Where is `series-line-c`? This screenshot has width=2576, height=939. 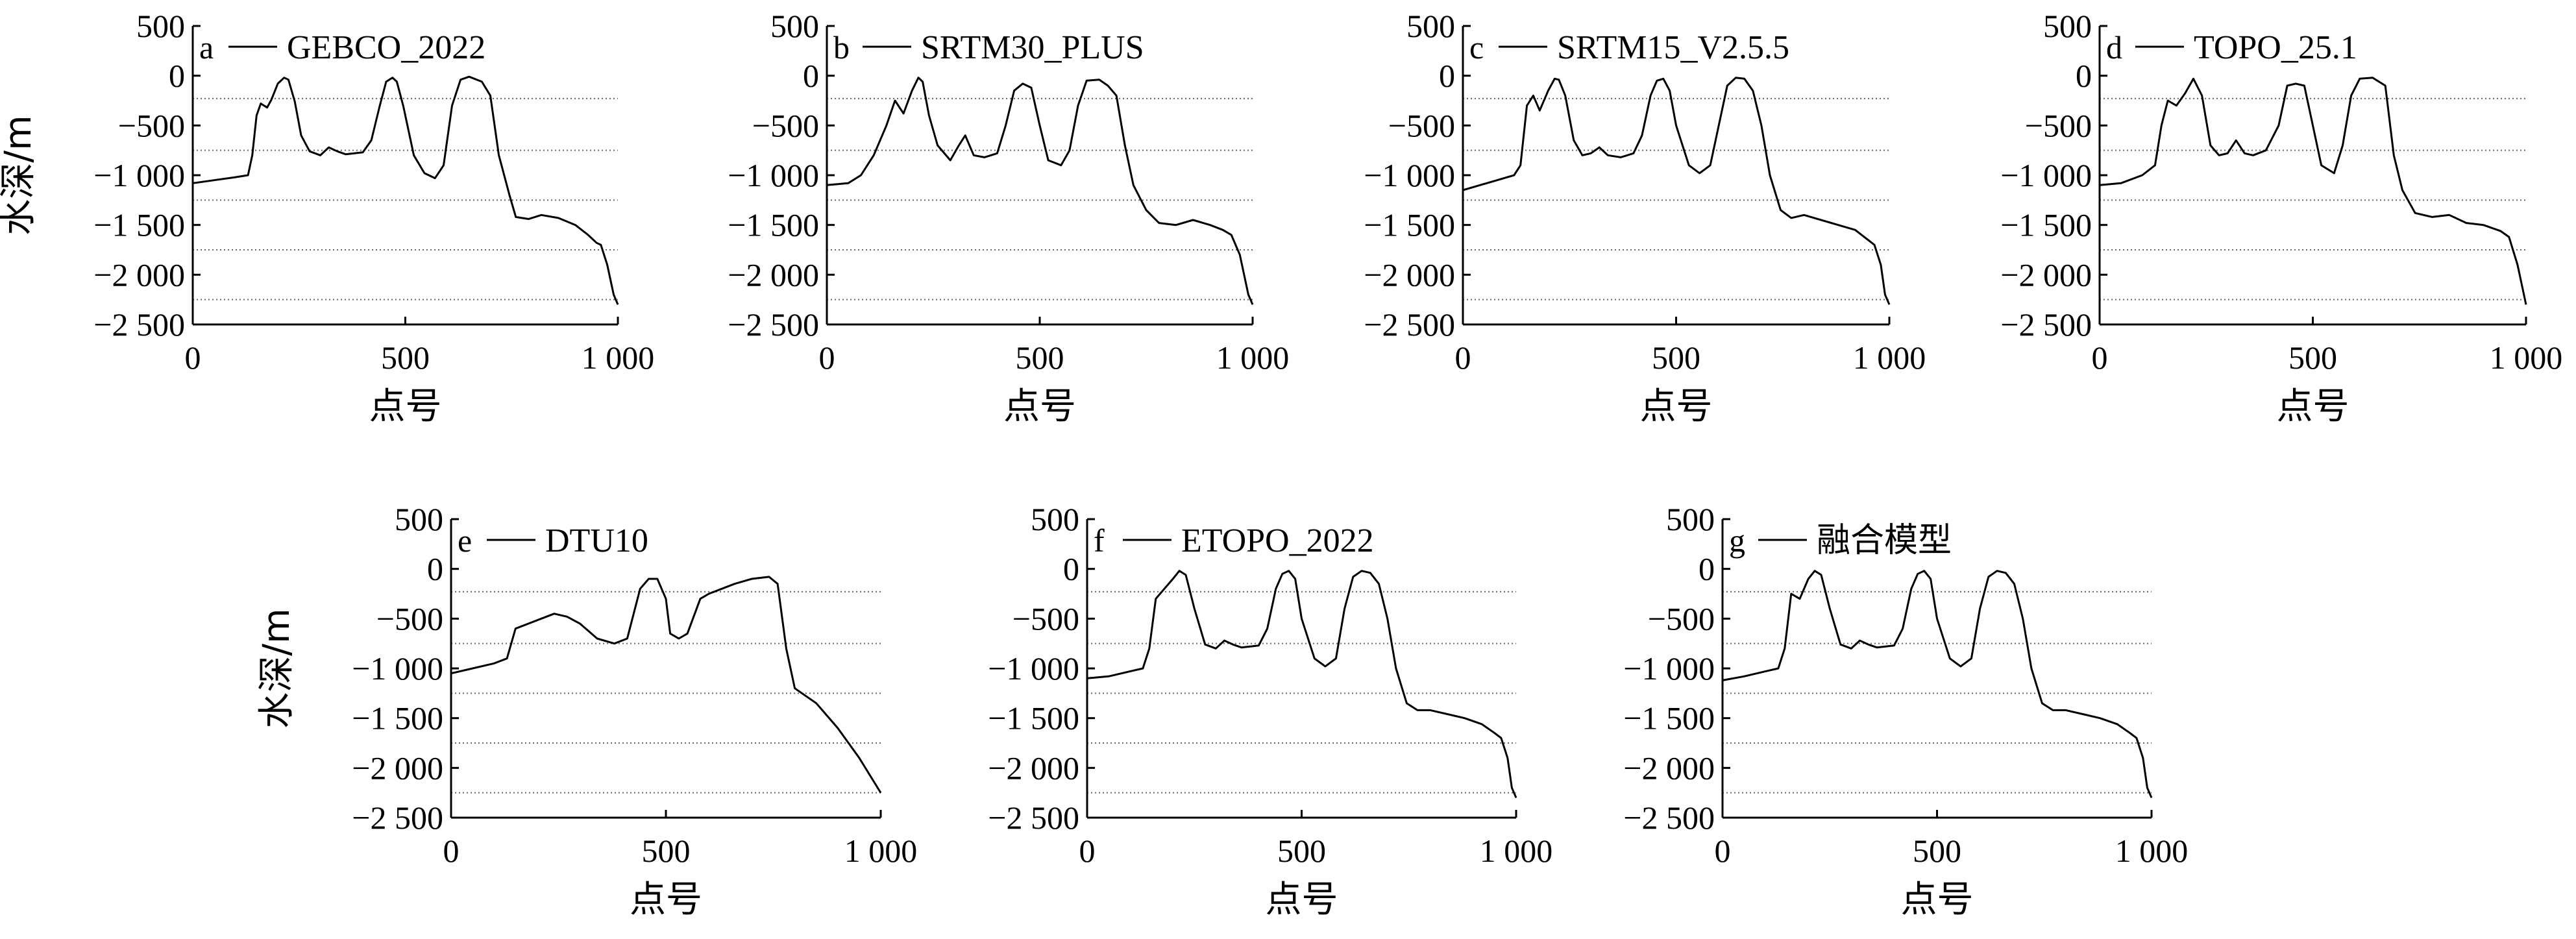 series-line-c is located at coordinates (1676, 191).